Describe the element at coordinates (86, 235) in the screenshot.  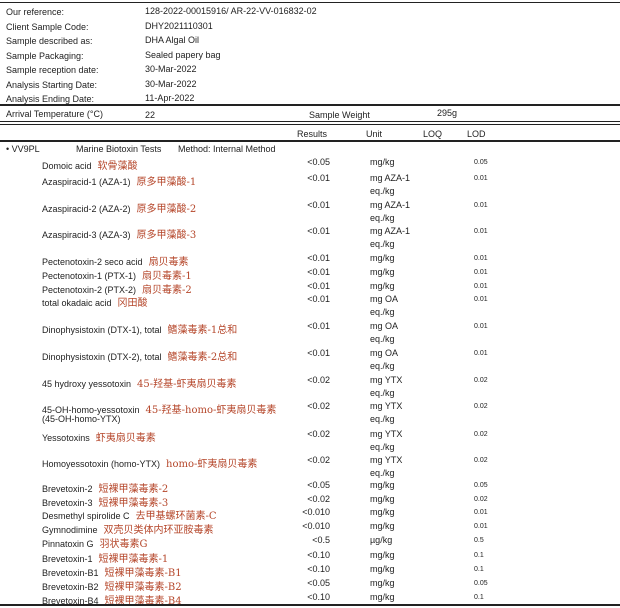
I see `analyte-name: Azaspiracid-3 (AZA-3)` at that location.